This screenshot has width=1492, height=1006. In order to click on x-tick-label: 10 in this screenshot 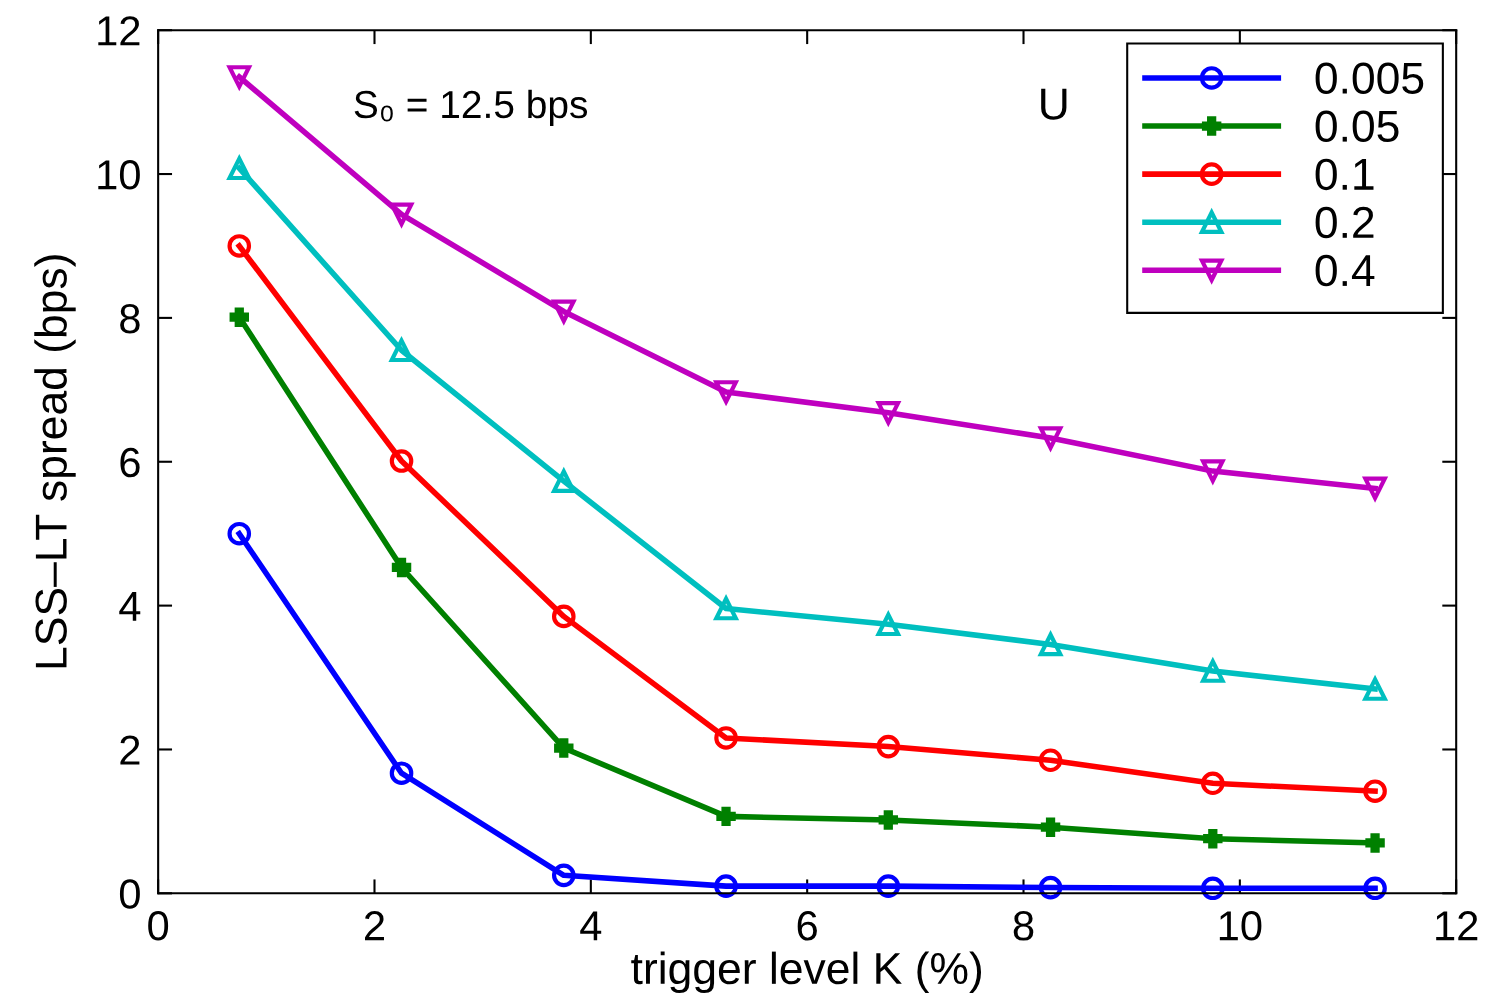, I will do `click(1240, 926)`.